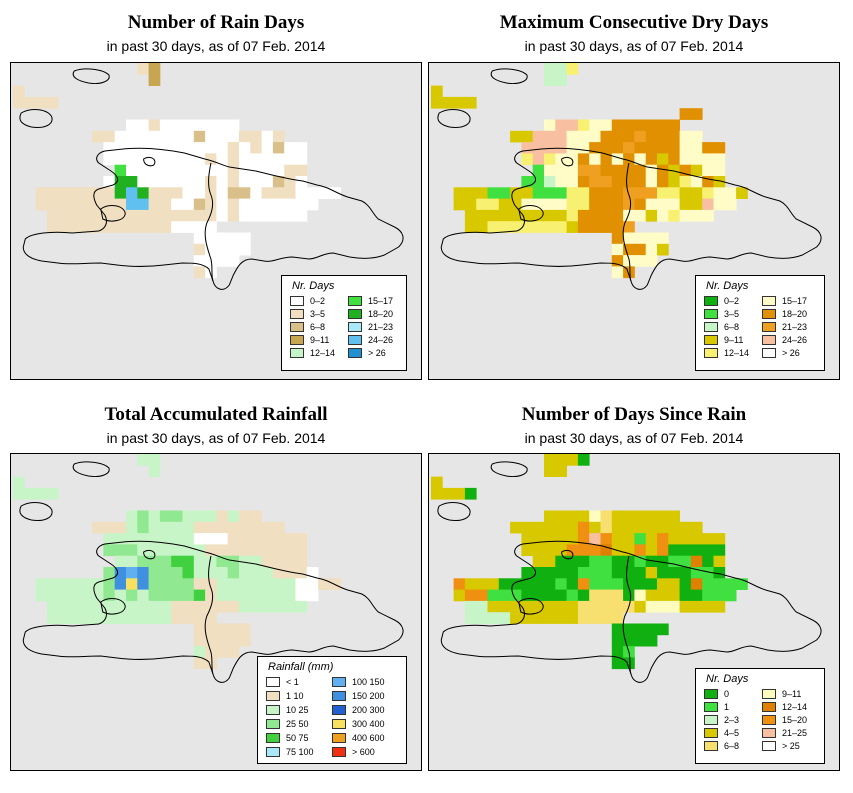  I want to click on panel-subtitle: in past 30 days, as of 07 Feb. 2014, so click(634, 438).